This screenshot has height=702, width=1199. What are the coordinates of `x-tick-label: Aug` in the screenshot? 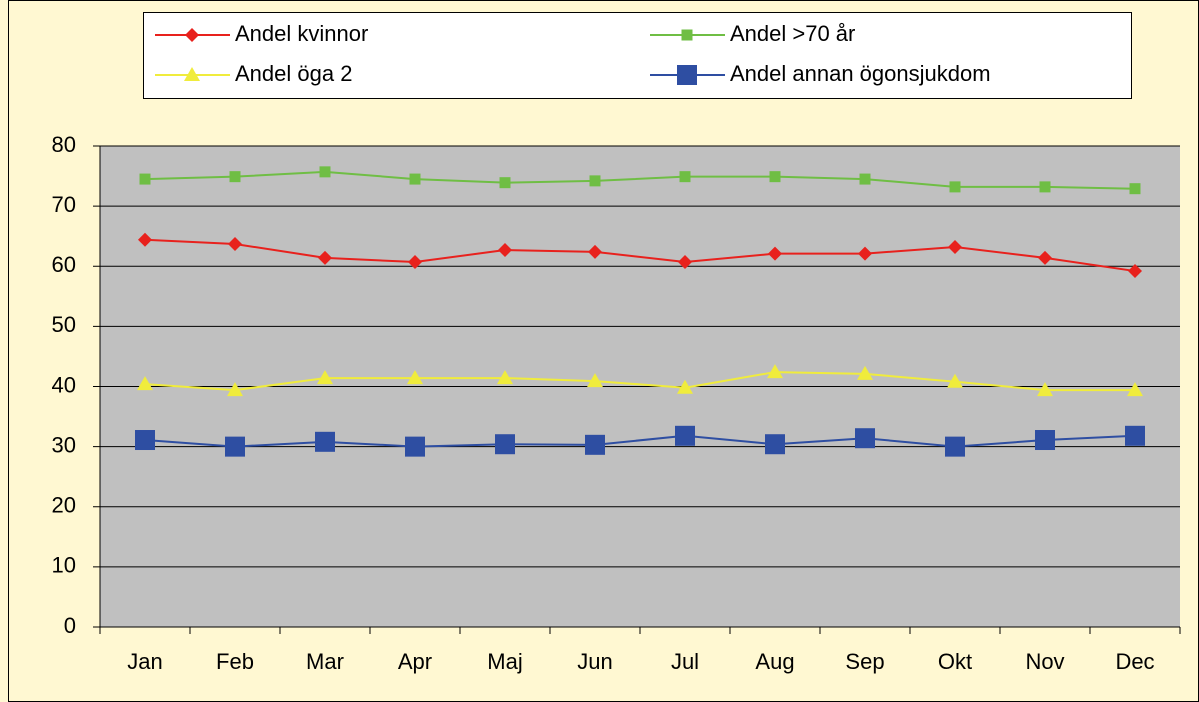 It's located at (774, 661).